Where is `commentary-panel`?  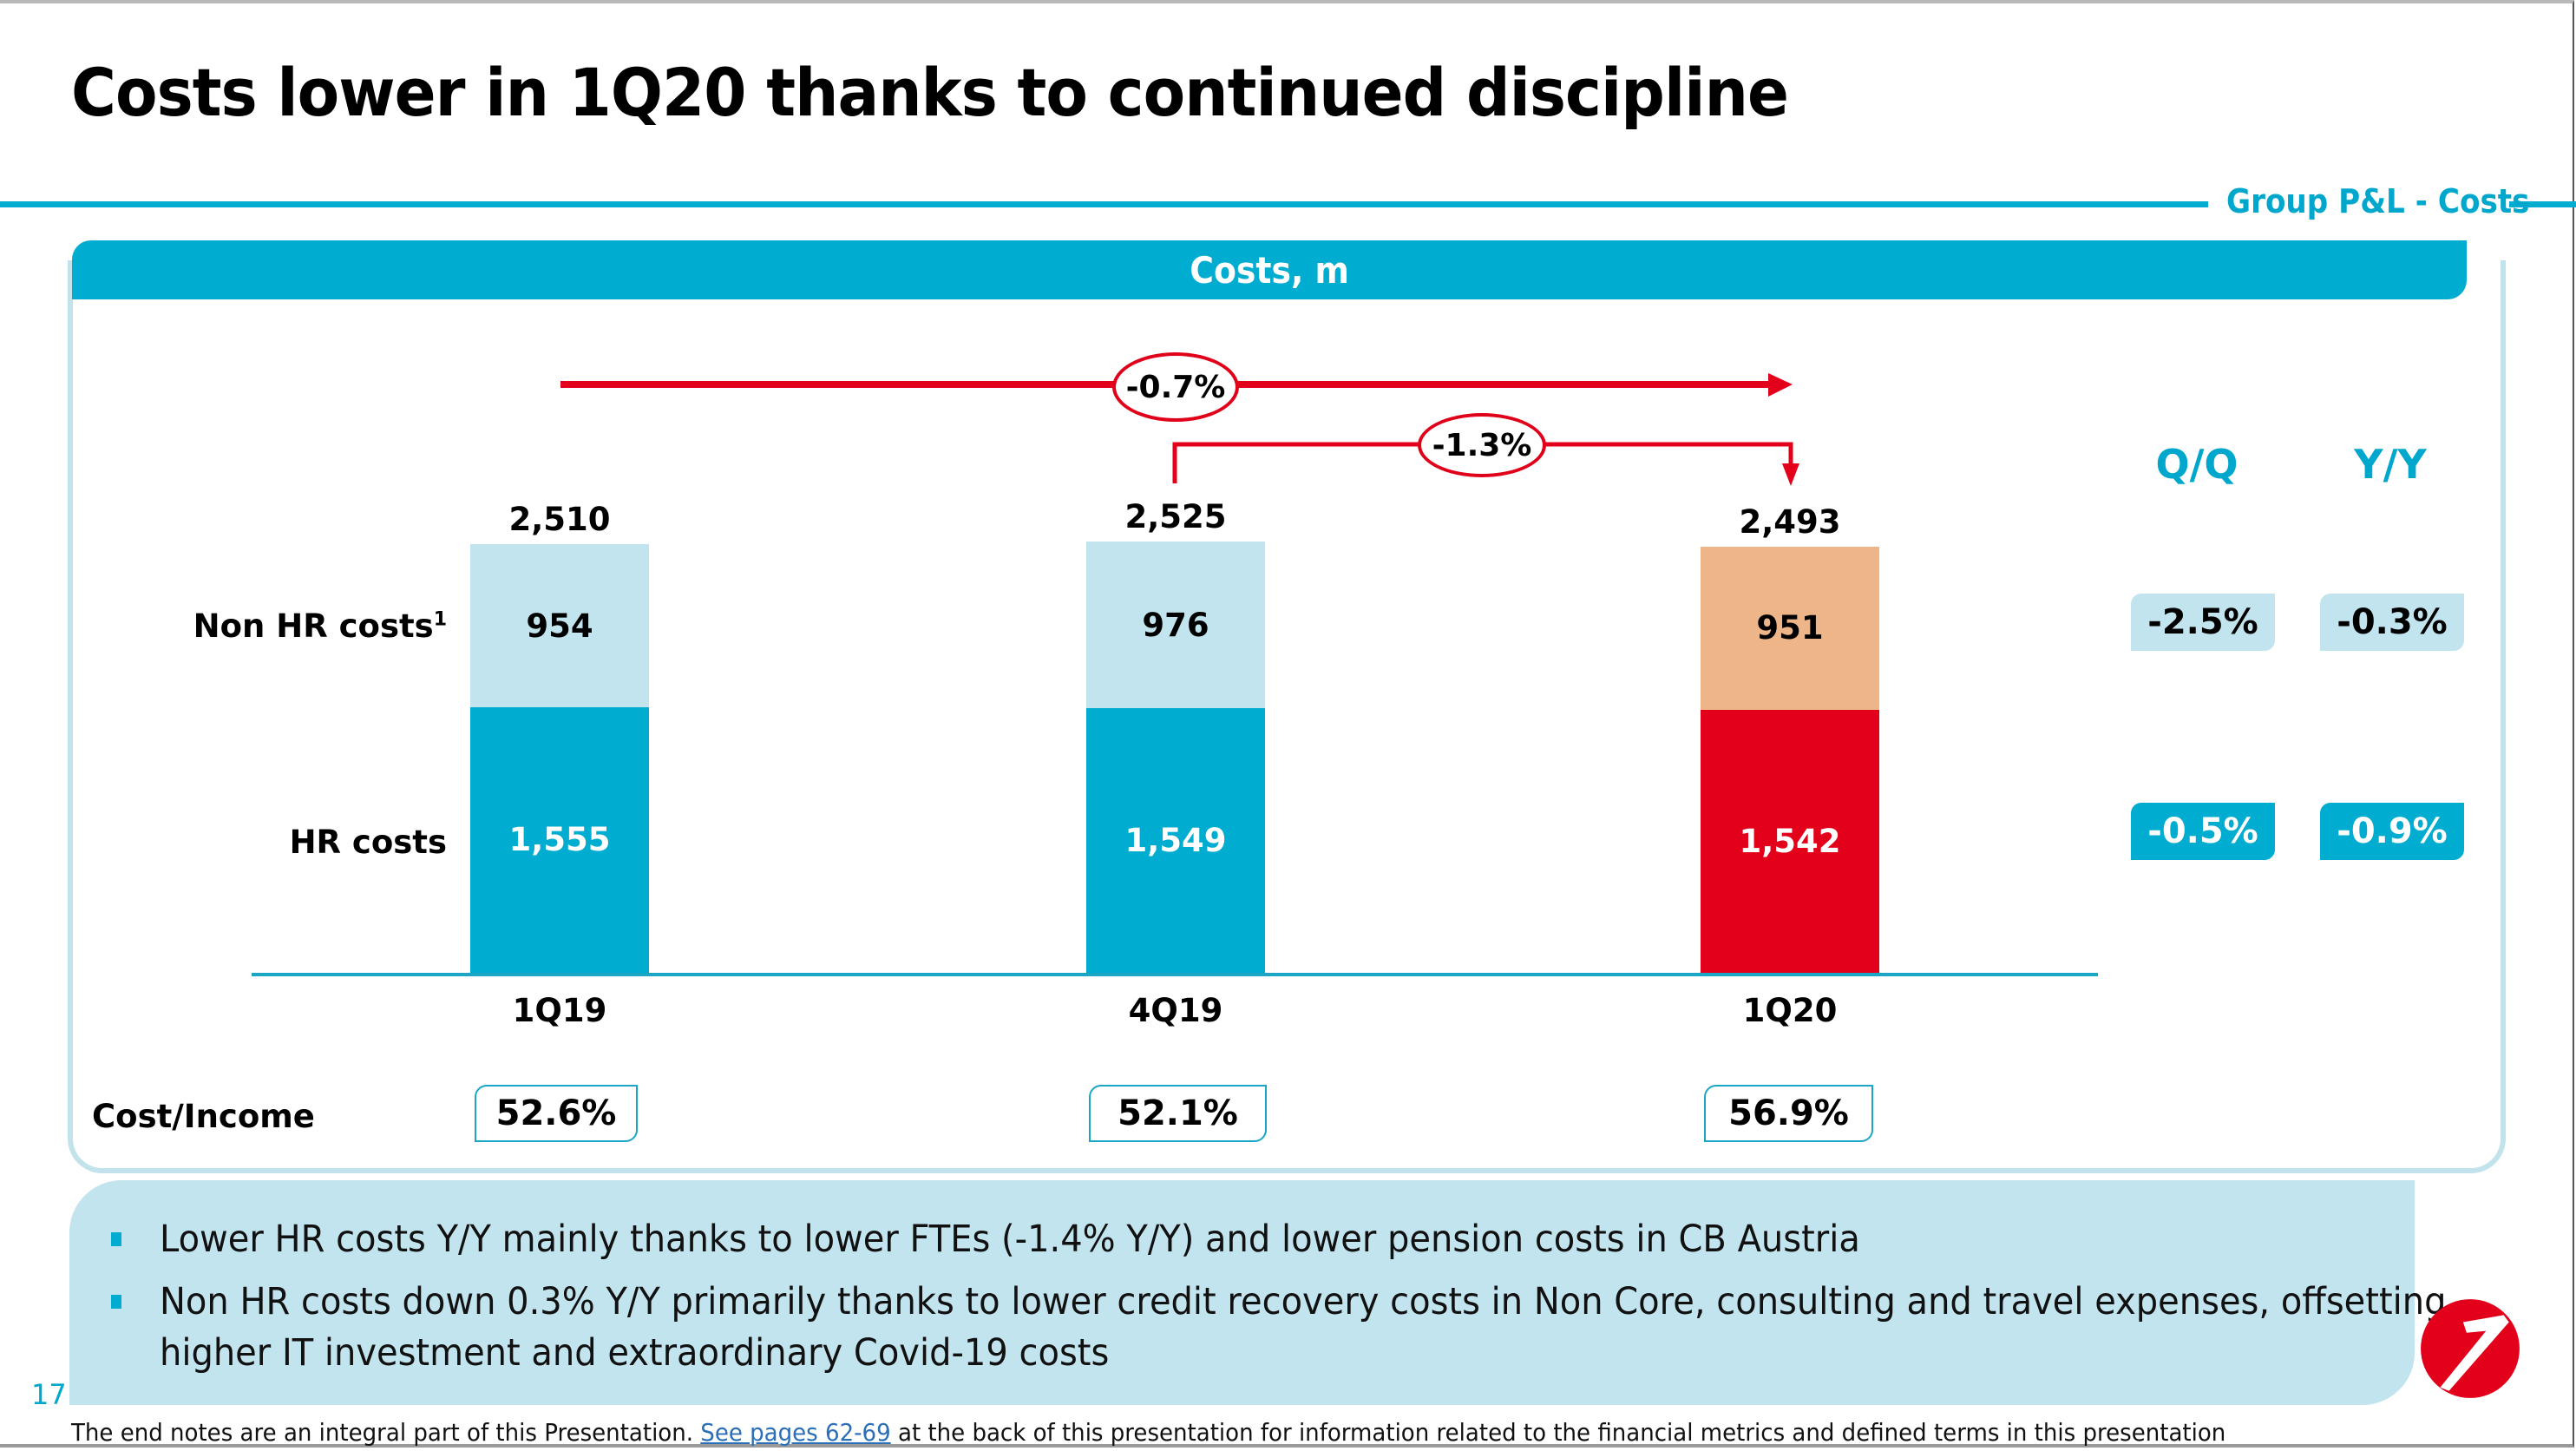
commentary-panel is located at coordinates (1242, 1292).